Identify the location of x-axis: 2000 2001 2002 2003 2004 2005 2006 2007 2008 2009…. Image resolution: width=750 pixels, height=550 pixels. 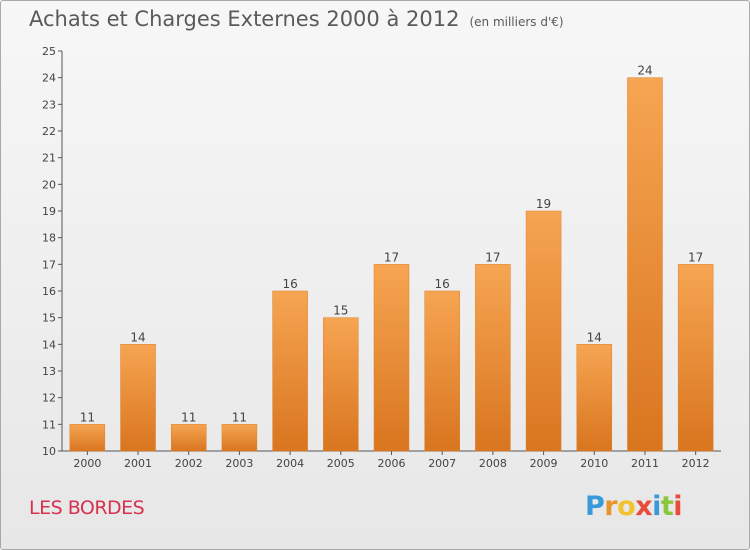
(391, 460).